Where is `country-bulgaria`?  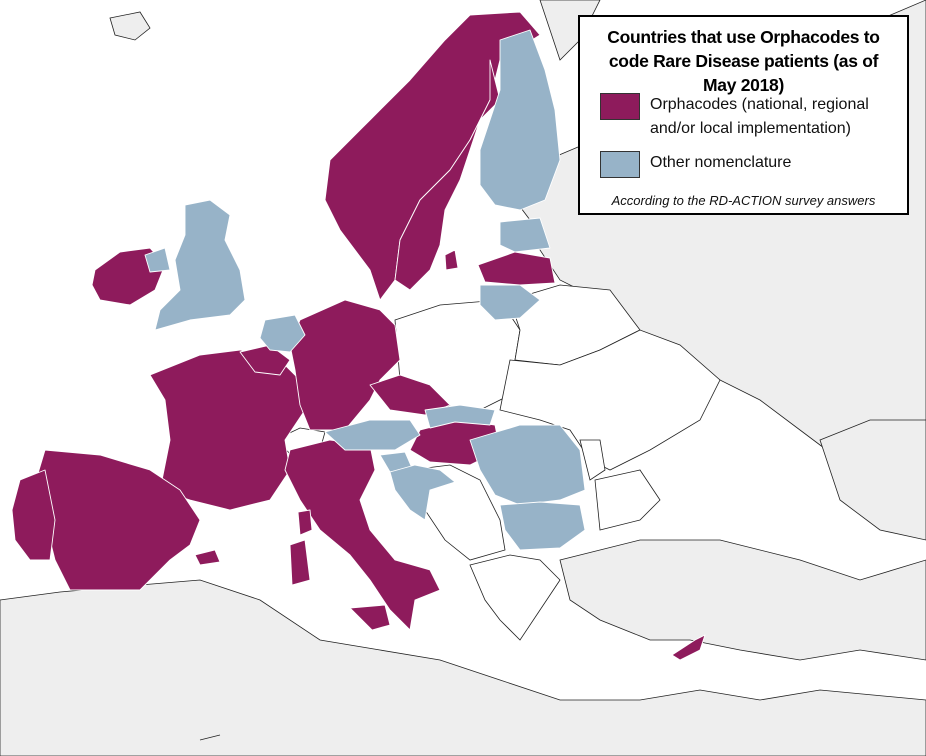 country-bulgaria is located at coordinates (542, 526).